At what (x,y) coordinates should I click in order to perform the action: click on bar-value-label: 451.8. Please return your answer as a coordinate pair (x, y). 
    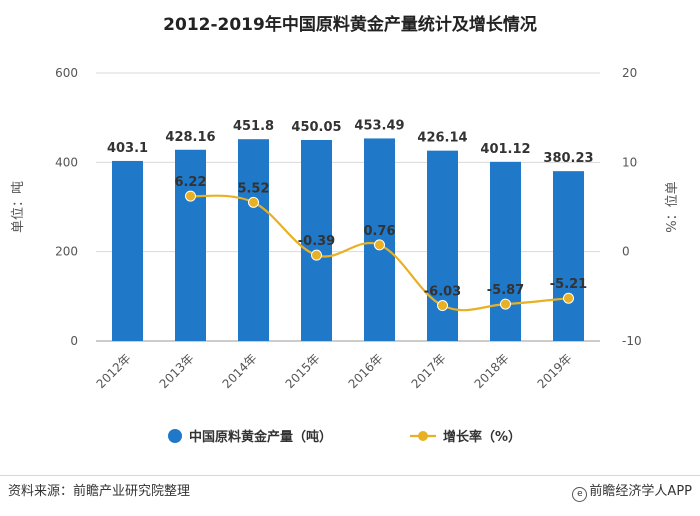
    Looking at the image, I should click on (253, 126).